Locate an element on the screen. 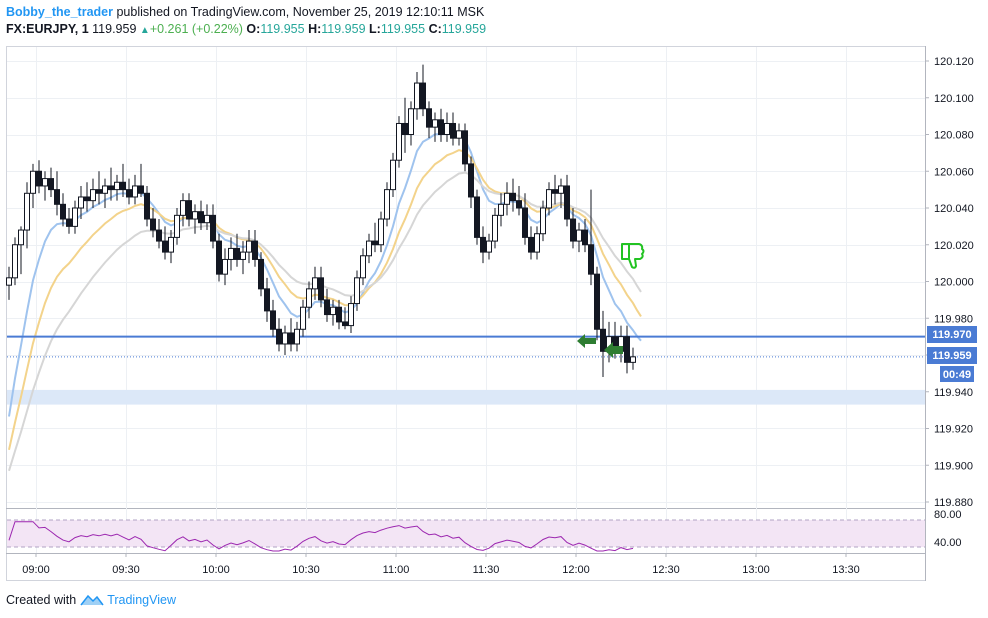 This screenshot has height=618, width=988. time-tick-label: 09:00 is located at coordinates (36, 570).